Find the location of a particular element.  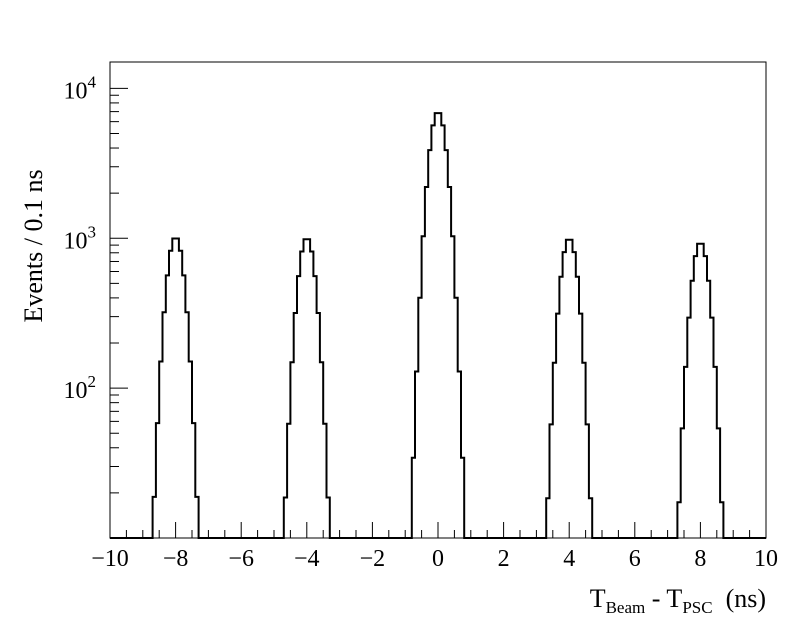

x-tick-label: 8 is located at coordinates (700, 559).